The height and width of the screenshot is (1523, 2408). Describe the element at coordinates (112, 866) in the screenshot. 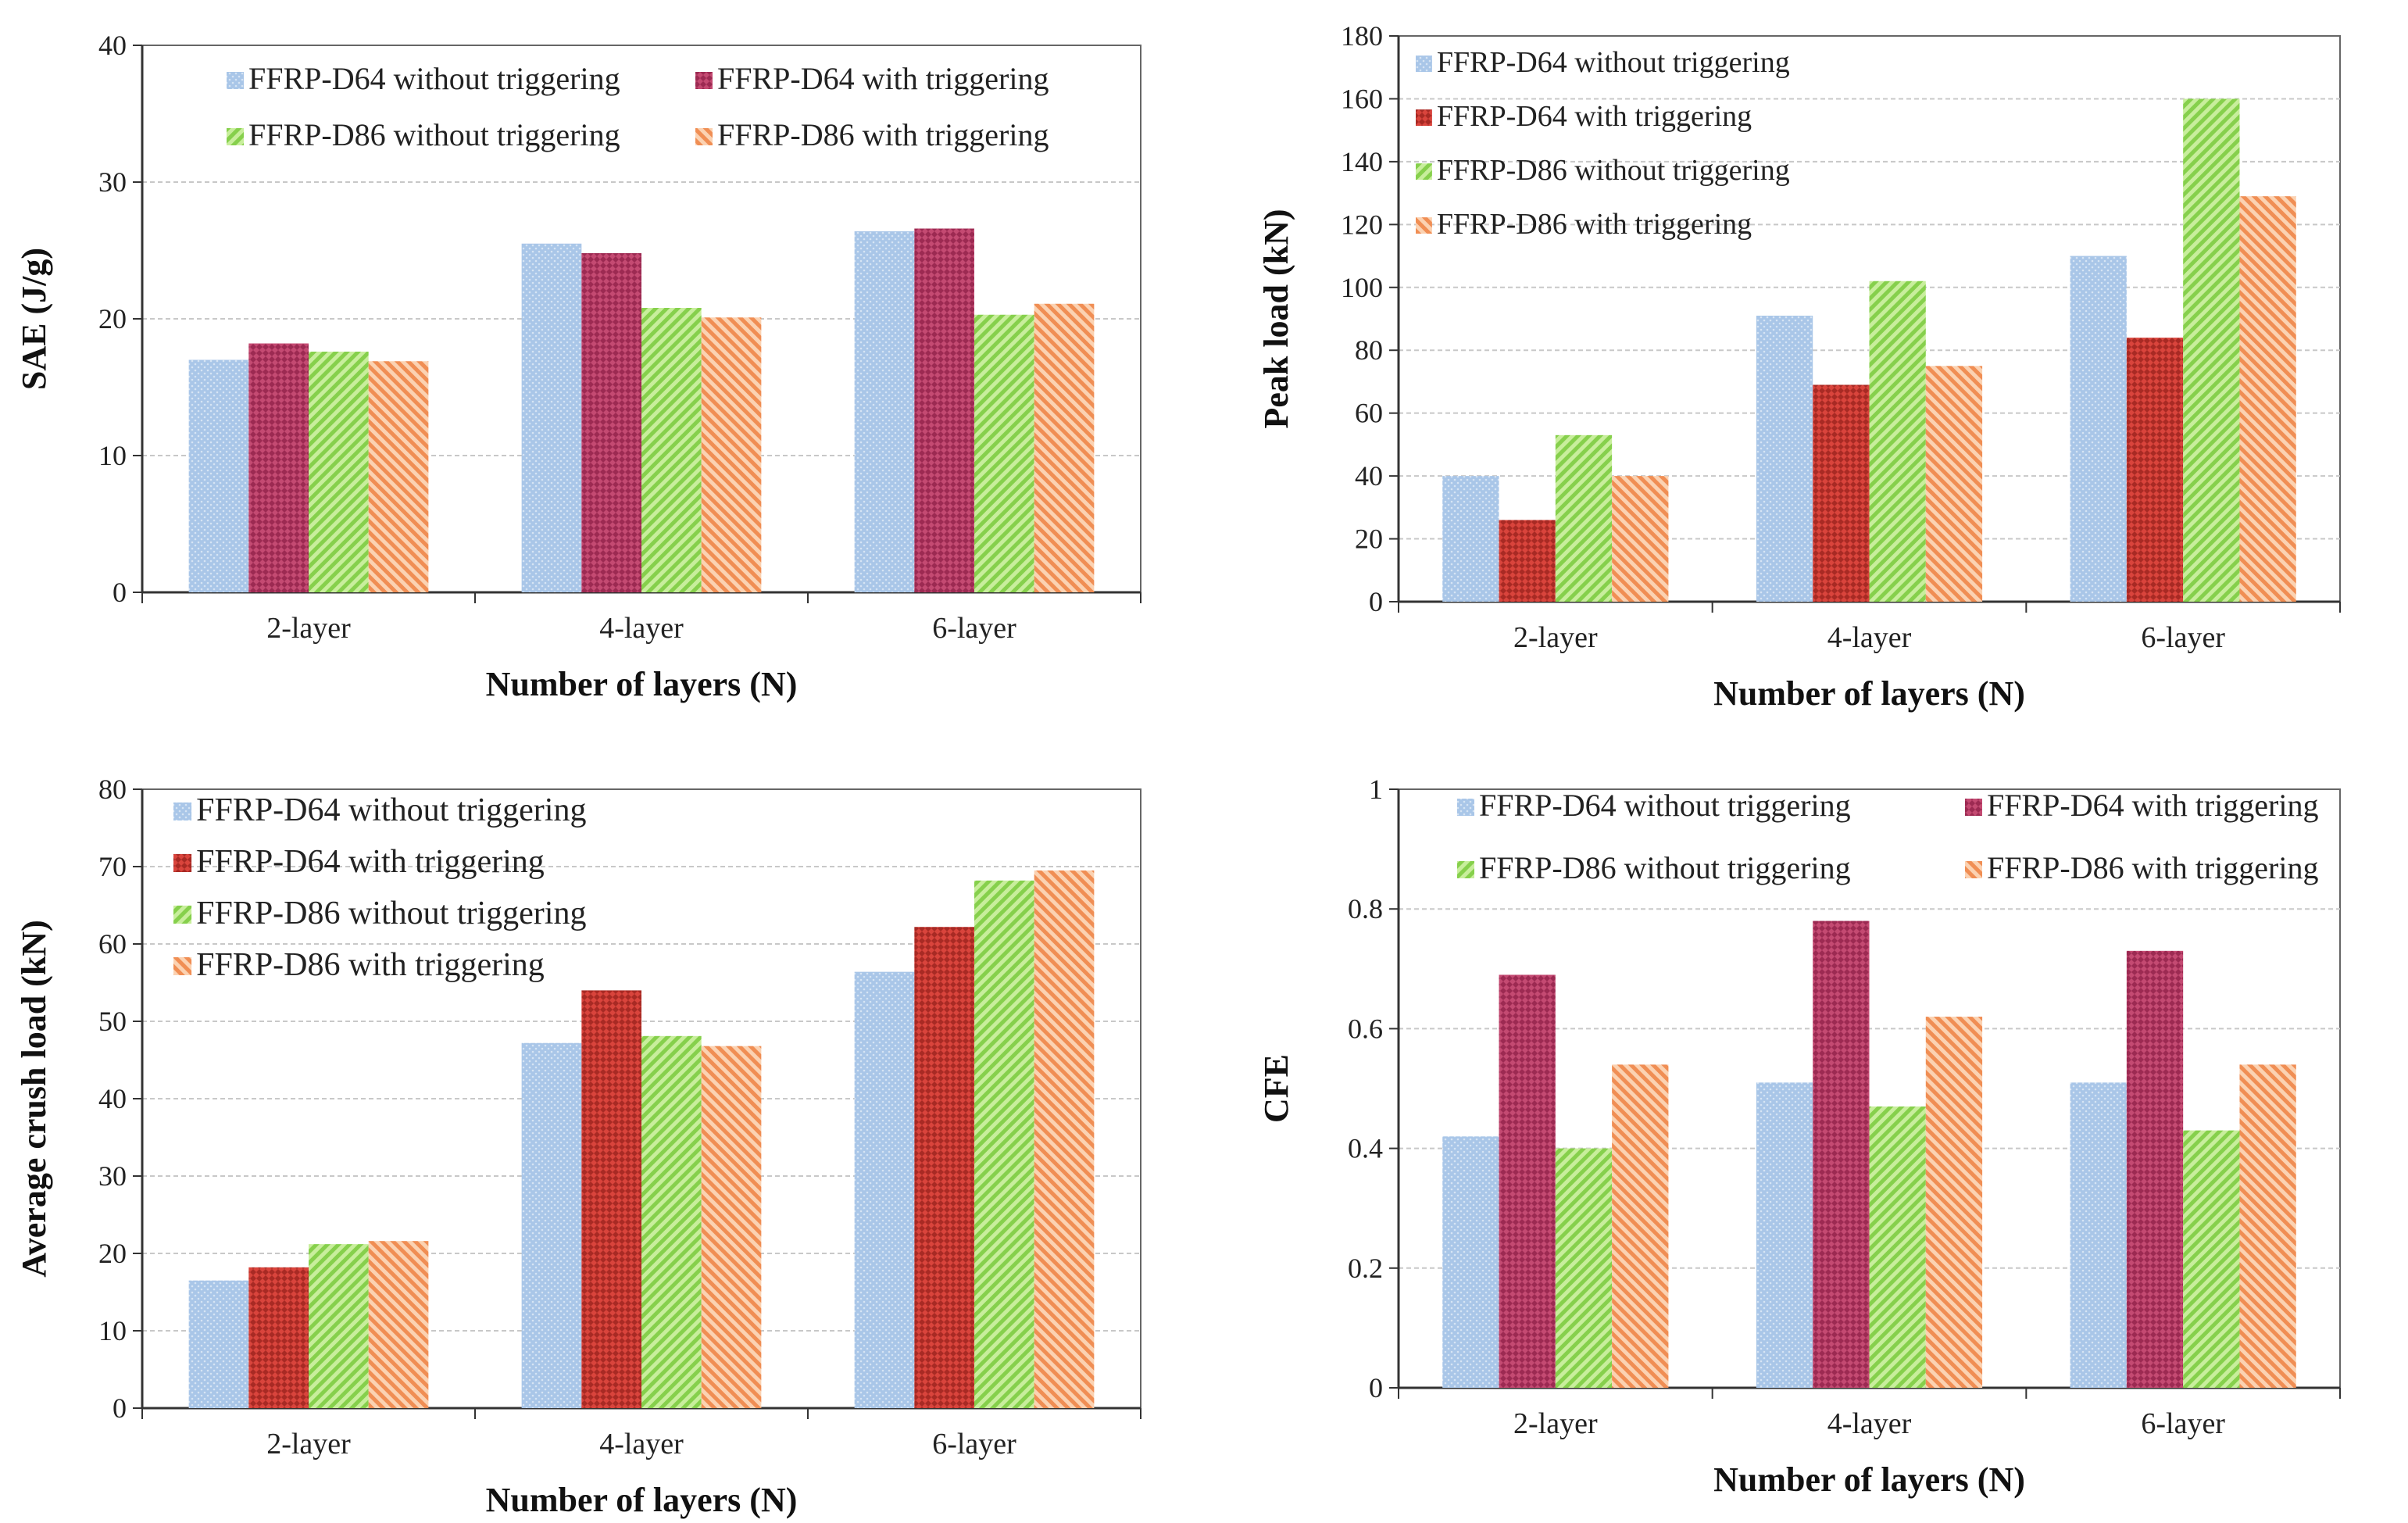

I see `y-tick-label: 70` at that location.